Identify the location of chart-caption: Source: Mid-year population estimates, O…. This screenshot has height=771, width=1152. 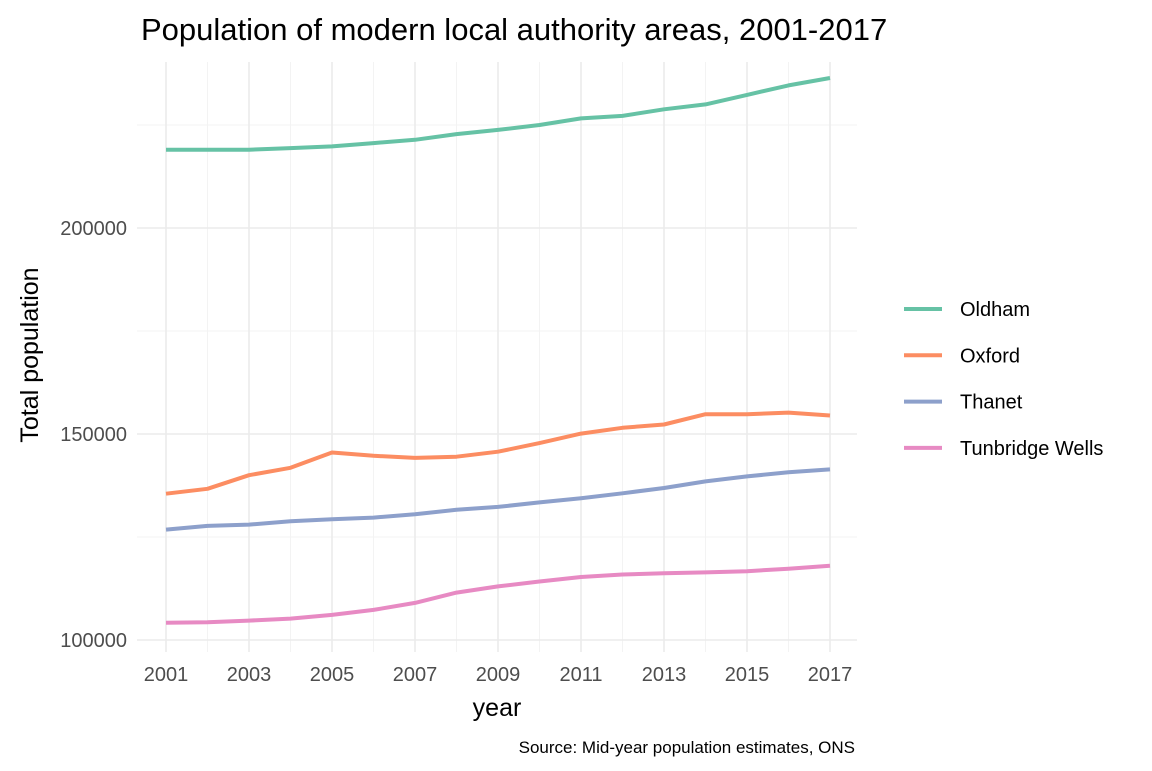
(687, 747).